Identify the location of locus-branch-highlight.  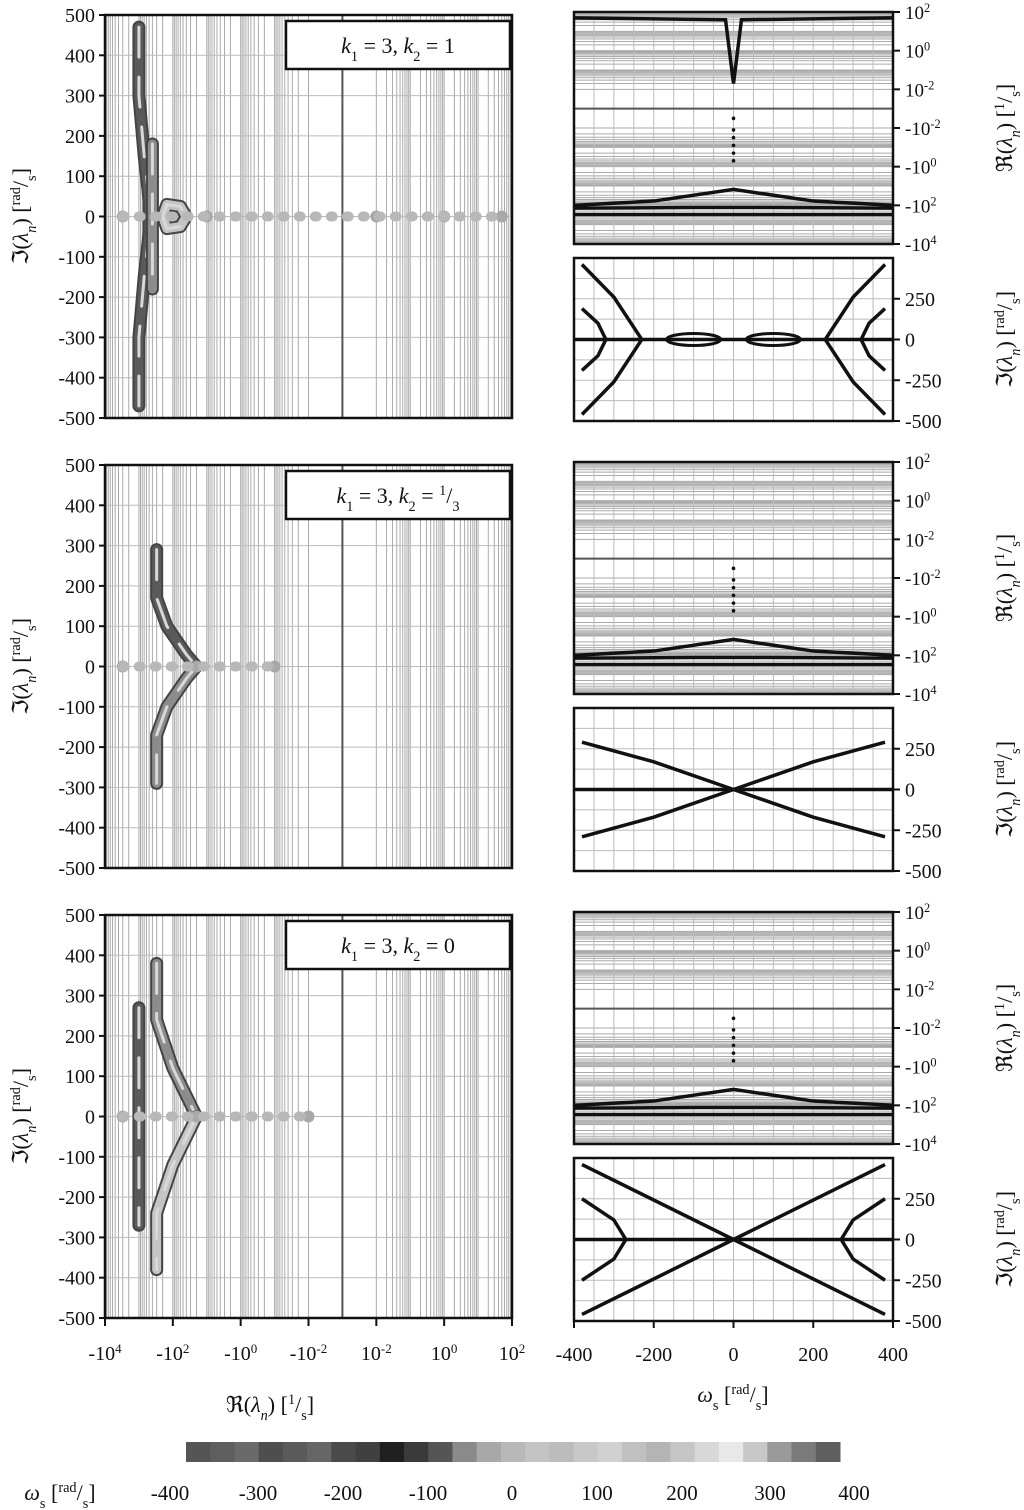
(177, 1193).